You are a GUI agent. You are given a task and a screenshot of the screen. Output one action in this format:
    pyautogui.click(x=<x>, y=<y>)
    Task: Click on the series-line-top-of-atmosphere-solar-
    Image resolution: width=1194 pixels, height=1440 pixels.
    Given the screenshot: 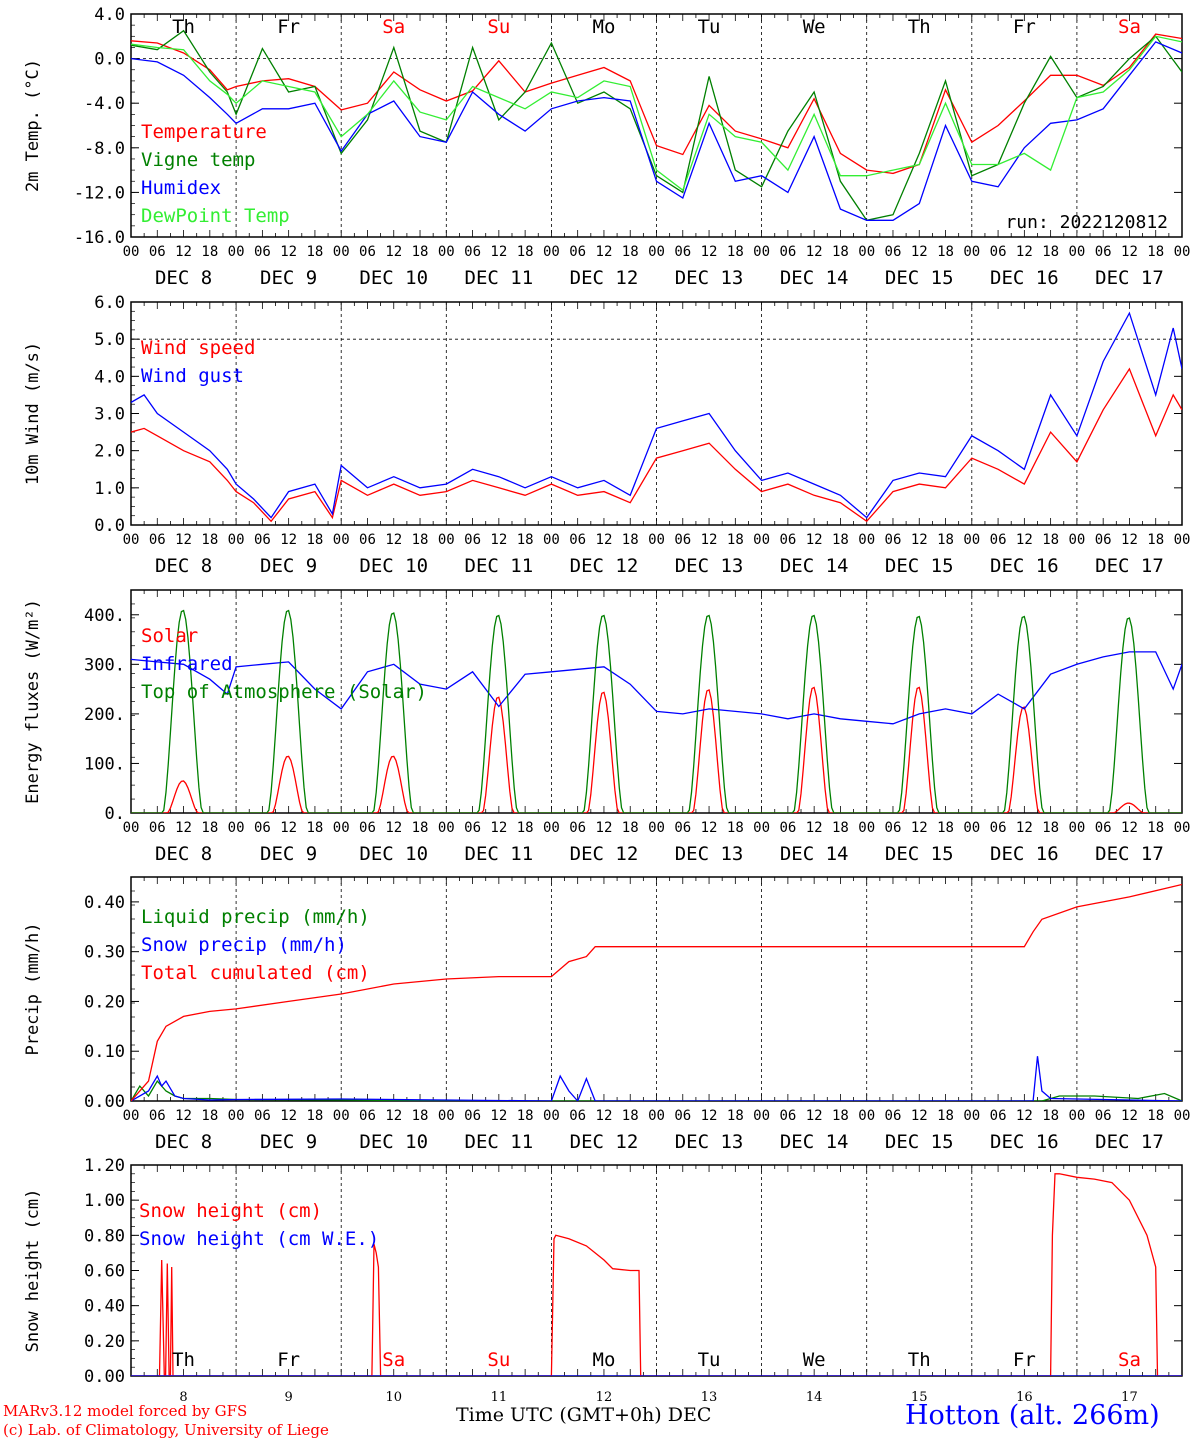 What is the action you would take?
    pyautogui.click(x=656, y=711)
    